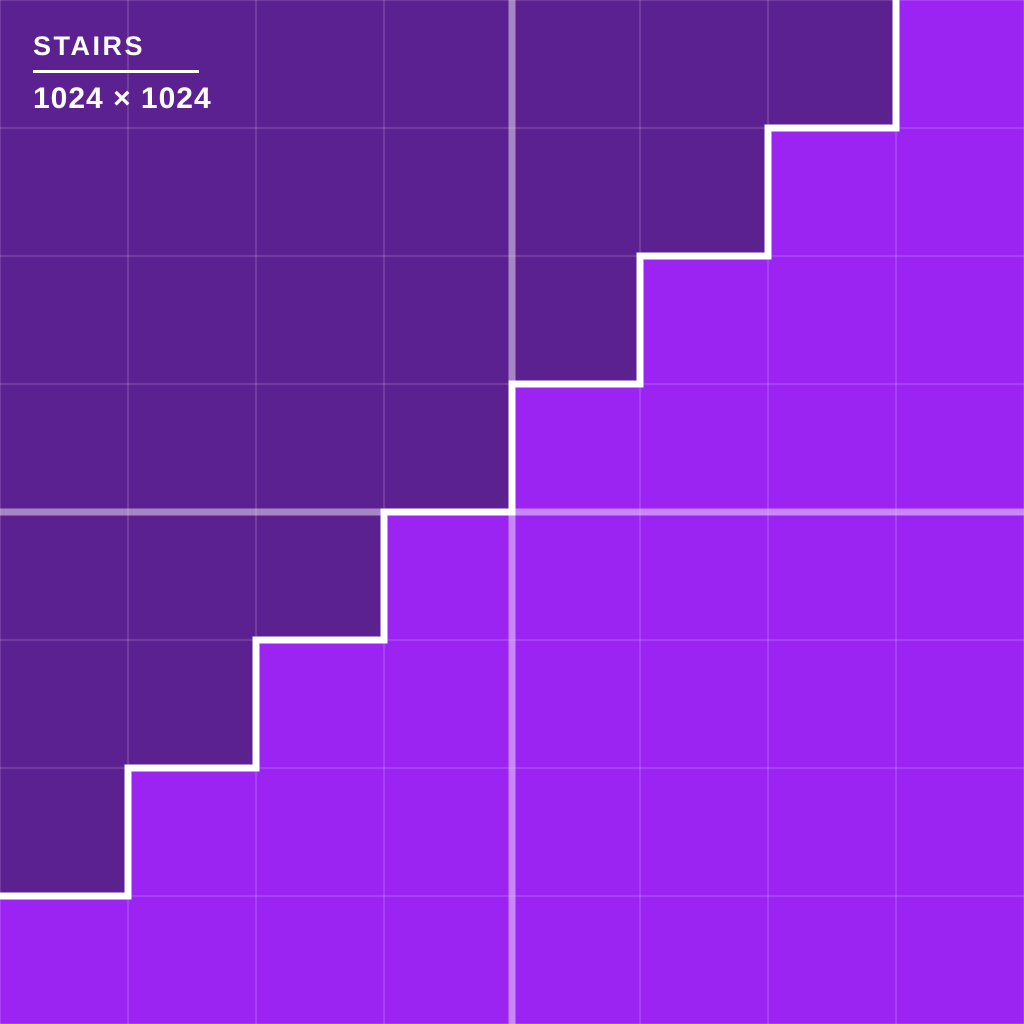 The image size is (1024, 1024). What do you see at coordinates (116, 72) in the screenshot?
I see `title-underline` at bounding box center [116, 72].